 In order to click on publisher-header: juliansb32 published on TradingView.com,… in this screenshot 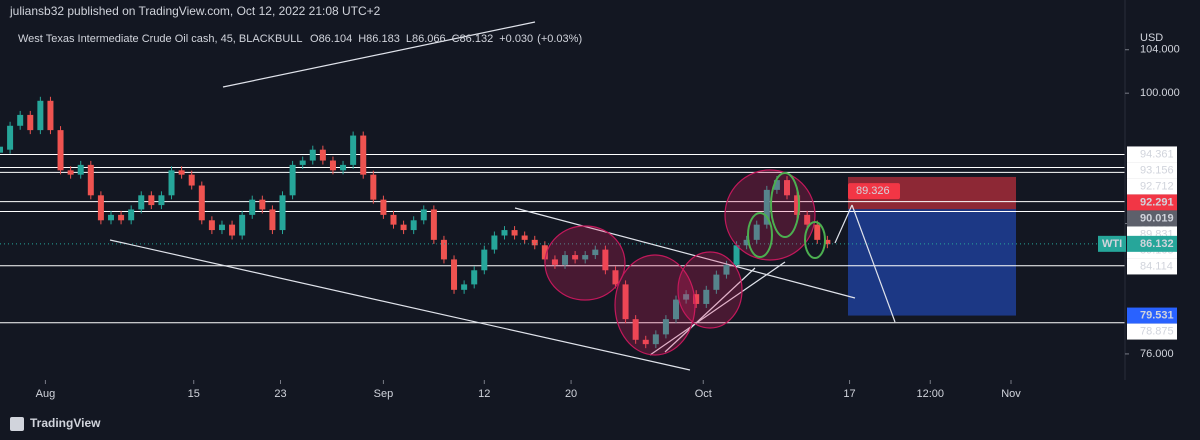, I will do `click(195, 11)`.